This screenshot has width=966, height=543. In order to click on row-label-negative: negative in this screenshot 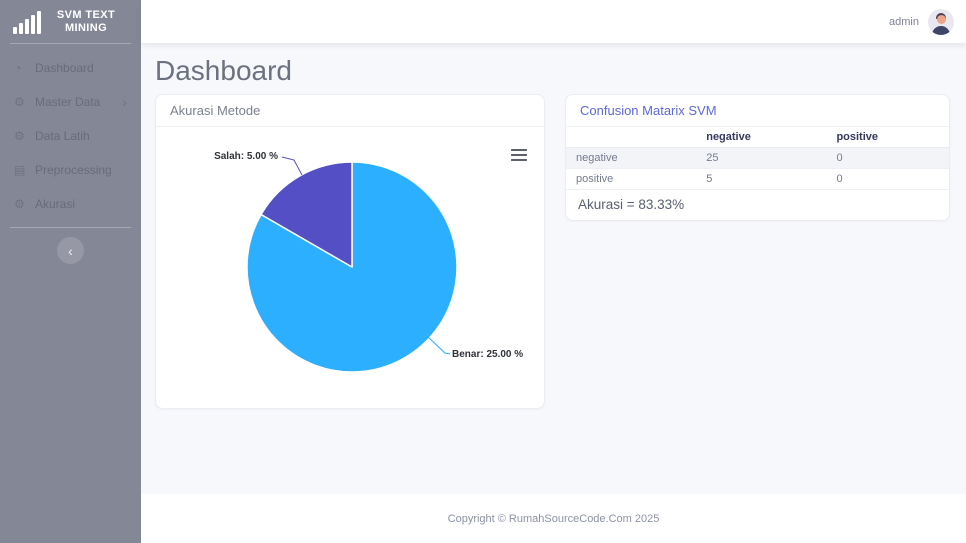, I will do `click(597, 158)`.